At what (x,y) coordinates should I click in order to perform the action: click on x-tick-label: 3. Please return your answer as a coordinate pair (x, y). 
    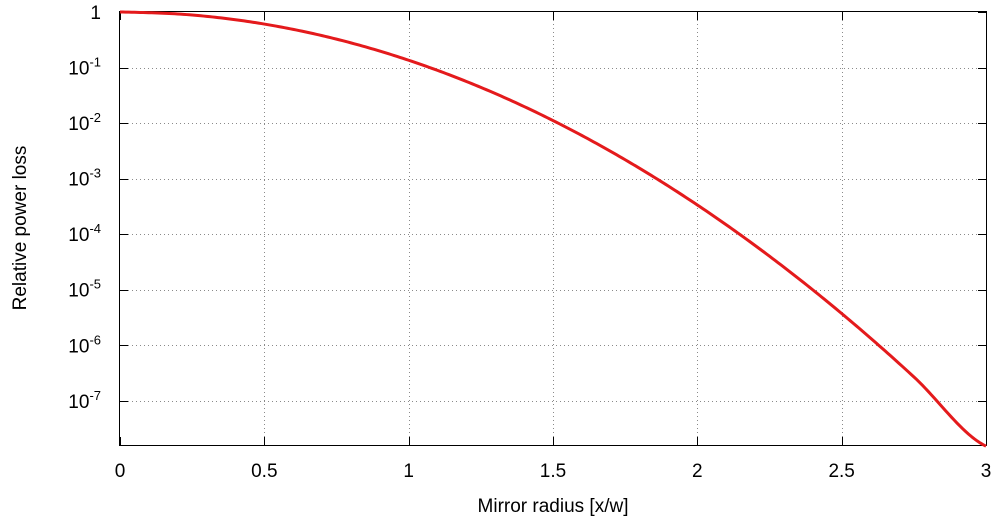
    Looking at the image, I should click on (986, 471).